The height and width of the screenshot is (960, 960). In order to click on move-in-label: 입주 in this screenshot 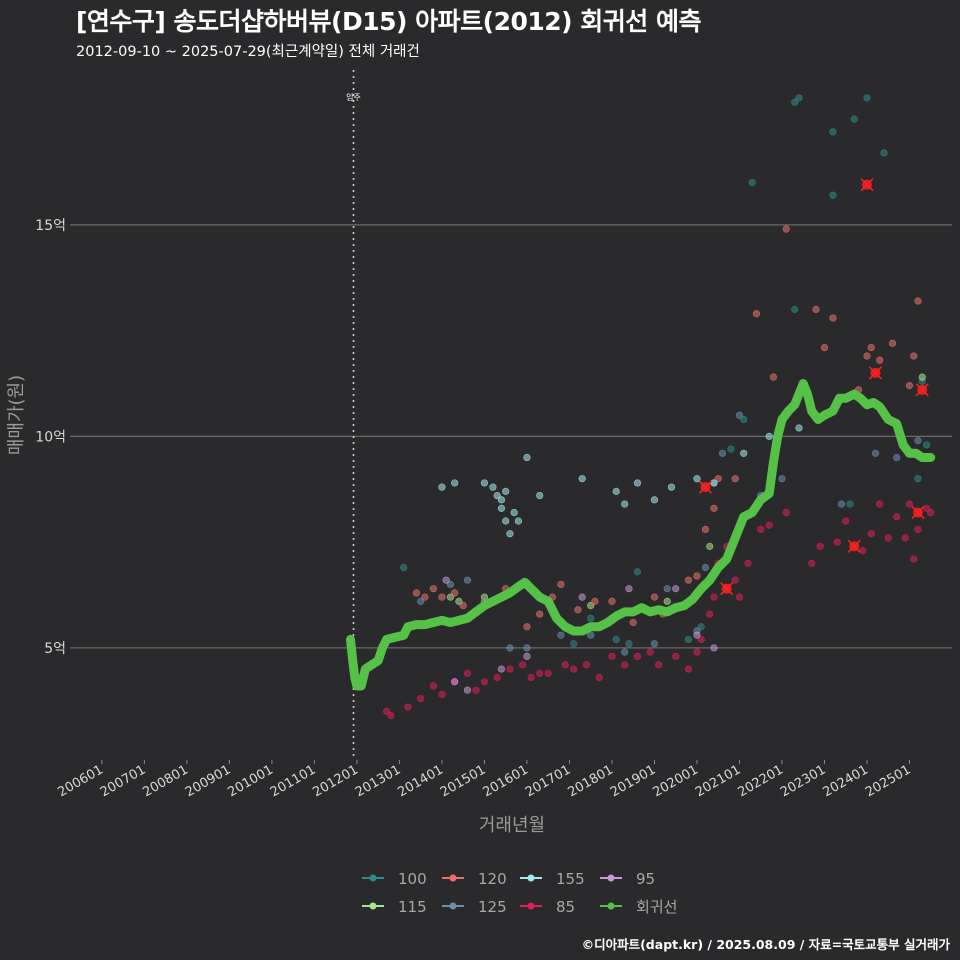, I will do `click(353, 97)`.